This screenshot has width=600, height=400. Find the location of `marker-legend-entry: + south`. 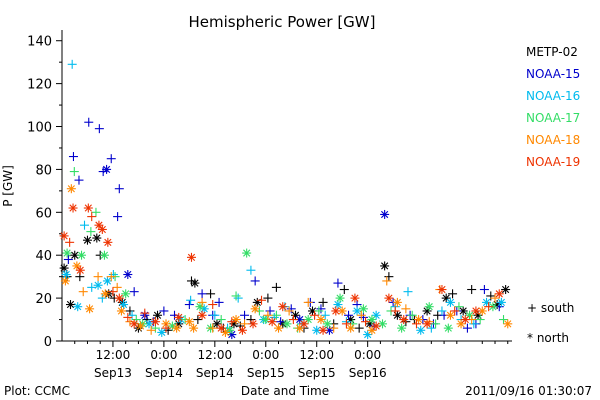

marker-legend-entry: + south is located at coordinates (550, 308).